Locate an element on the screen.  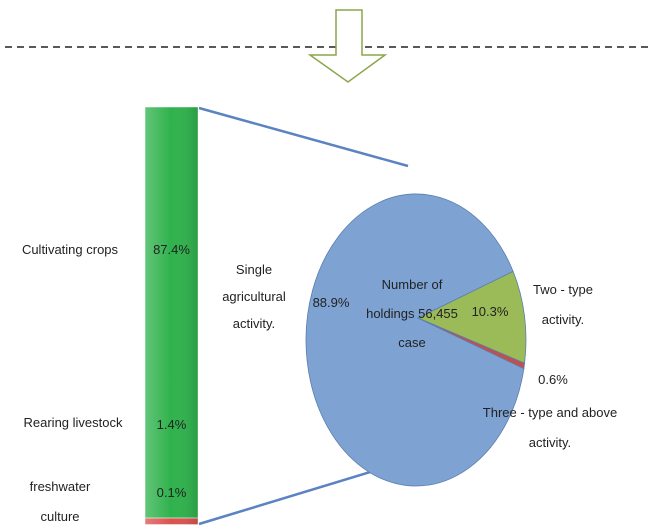
down-arrow is located at coordinates (347, 46).